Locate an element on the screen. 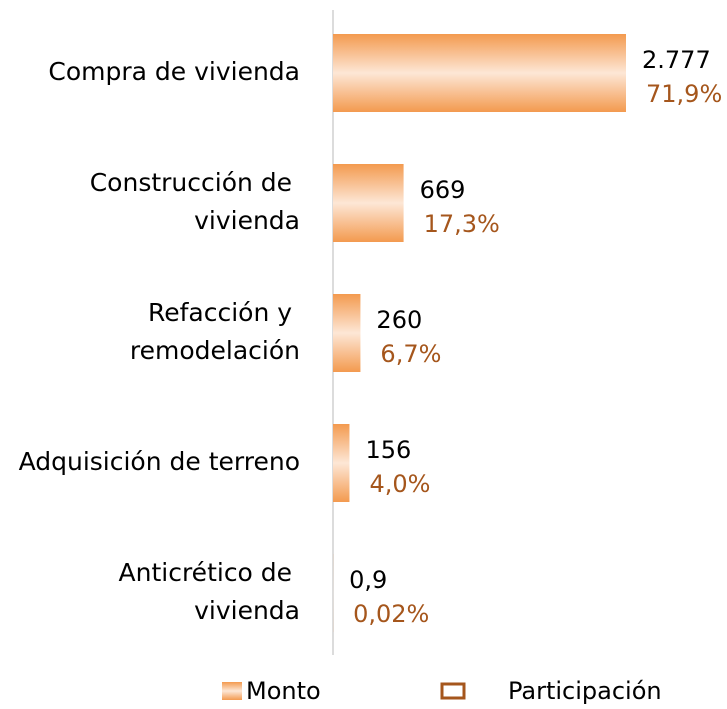 This screenshot has height=709, width=727. category-label: Compra de vivienda is located at coordinates (174, 71).